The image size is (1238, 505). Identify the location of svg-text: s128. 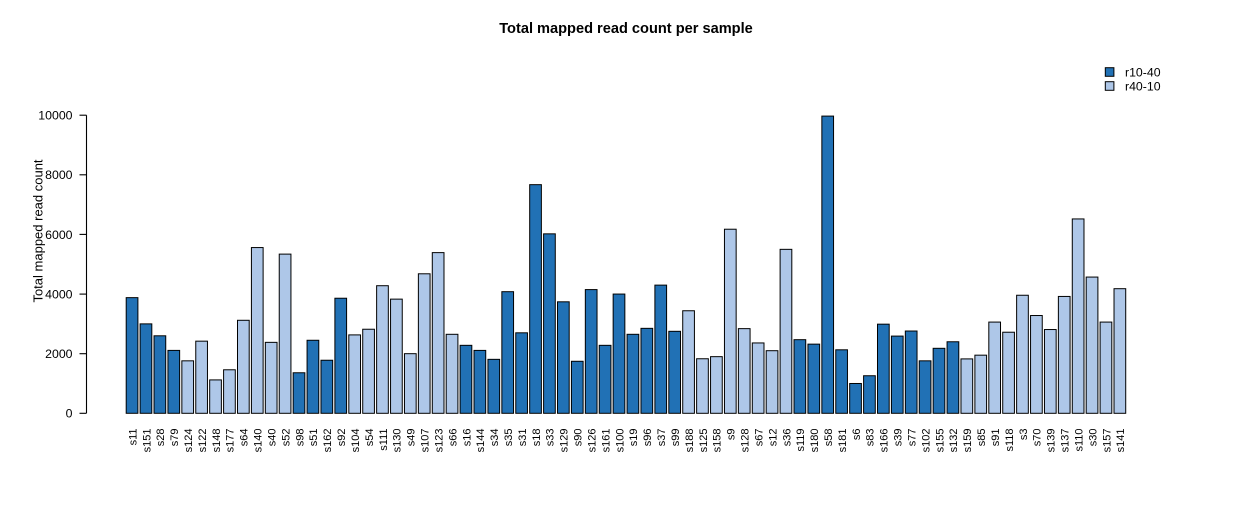
(746, 441).